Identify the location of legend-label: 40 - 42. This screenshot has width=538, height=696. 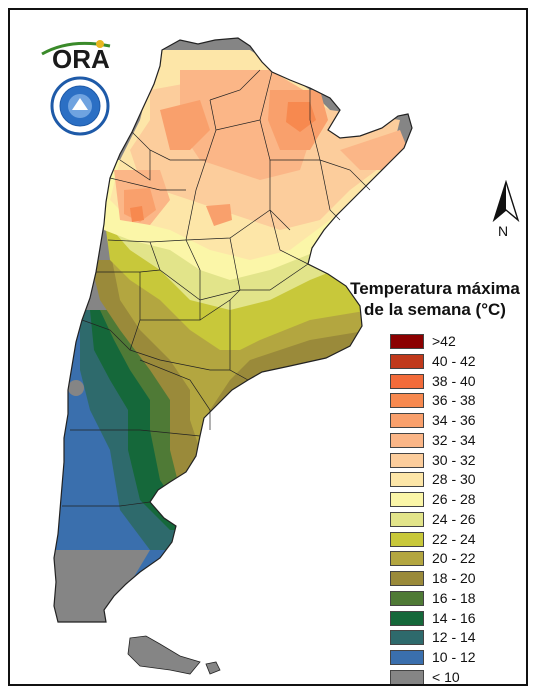
(454, 360).